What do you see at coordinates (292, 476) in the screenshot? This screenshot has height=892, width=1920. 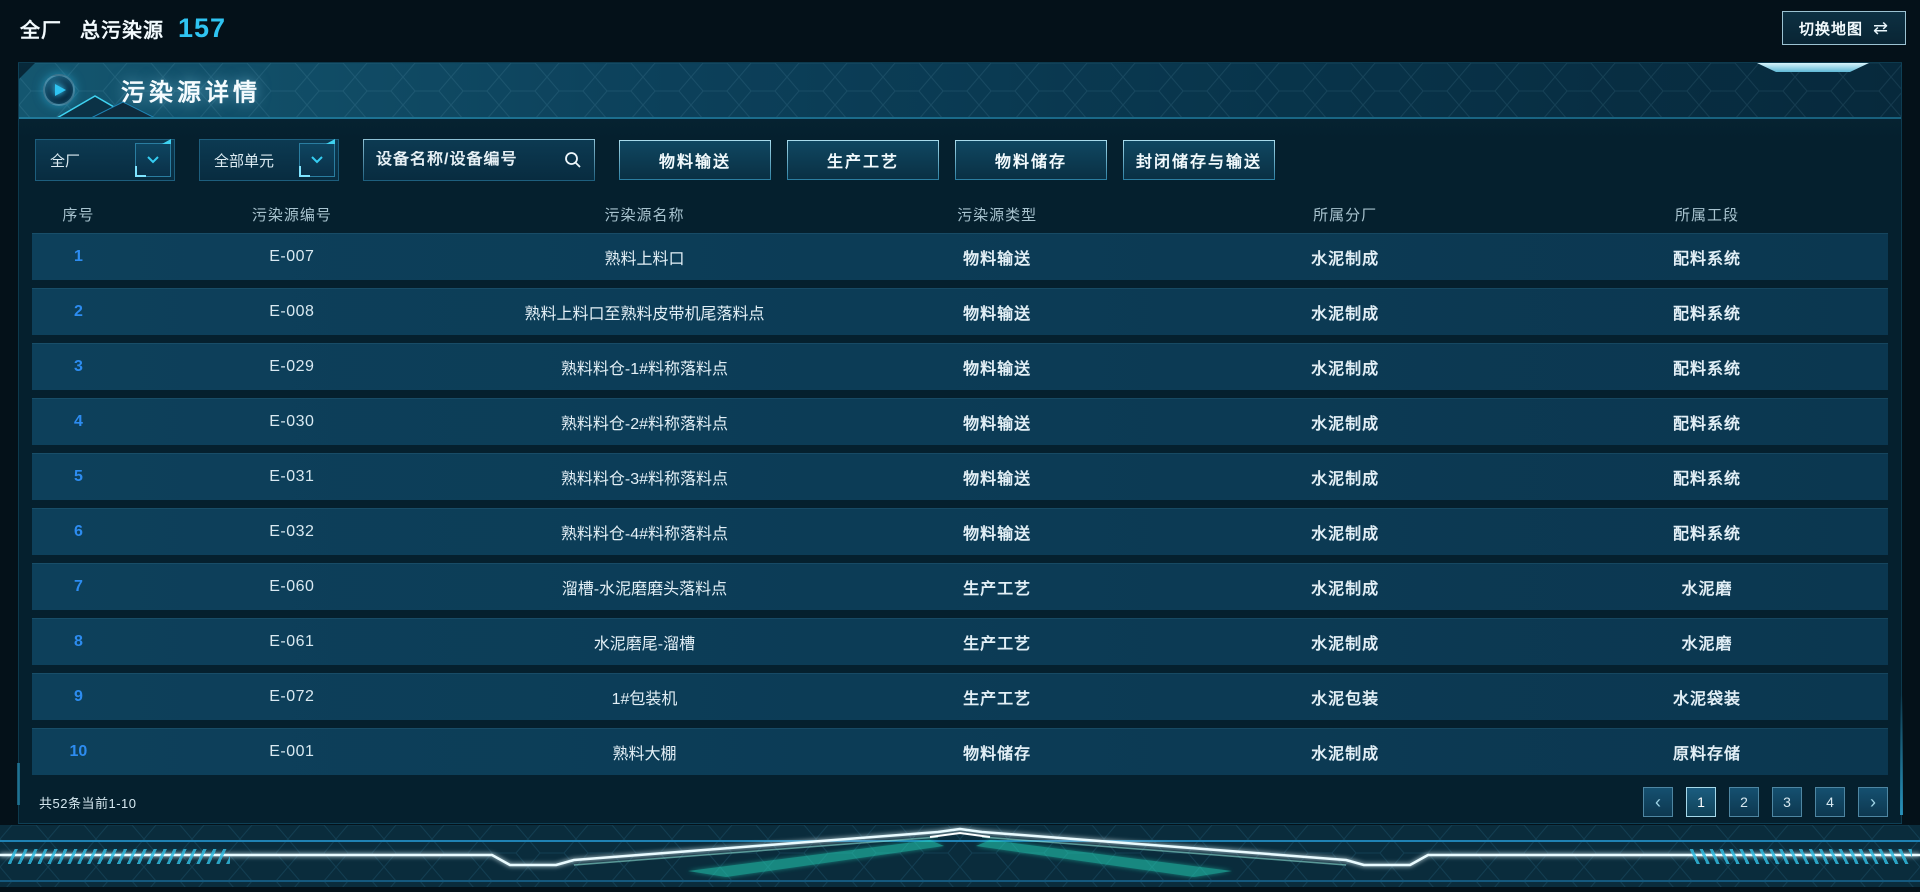 I see `row-code-cell: E-031` at bounding box center [292, 476].